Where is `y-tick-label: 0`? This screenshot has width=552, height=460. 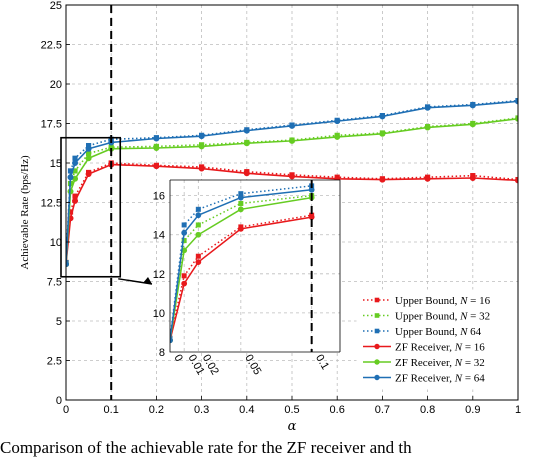 y-tick-label: 0 is located at coordinates (59, 401).